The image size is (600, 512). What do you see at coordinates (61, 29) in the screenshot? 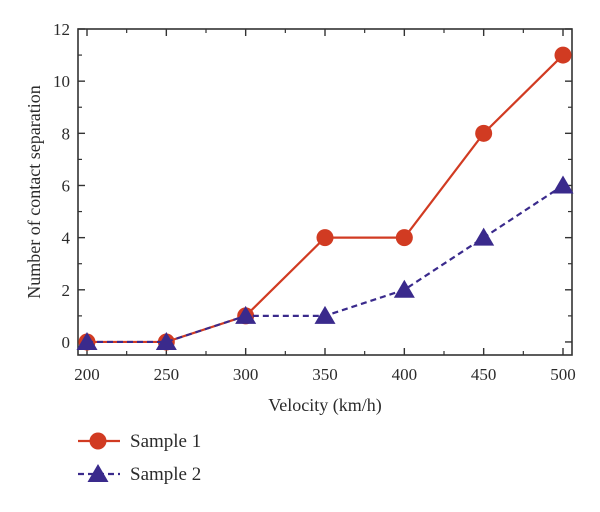
I see `y-tick-label: 12` at bounding box center [61, 29].